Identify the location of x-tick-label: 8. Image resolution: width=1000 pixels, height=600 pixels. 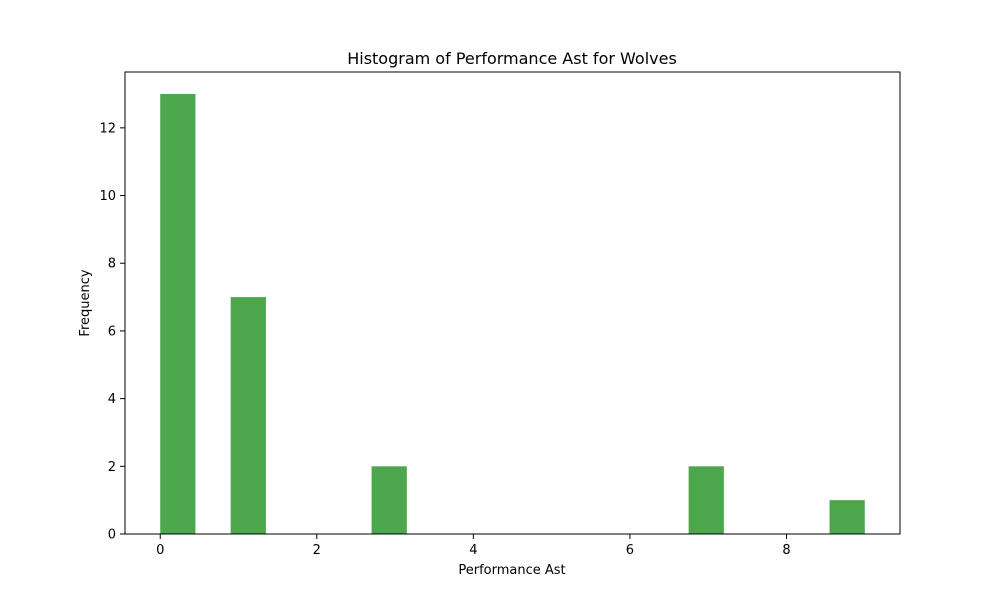
(786, 550).